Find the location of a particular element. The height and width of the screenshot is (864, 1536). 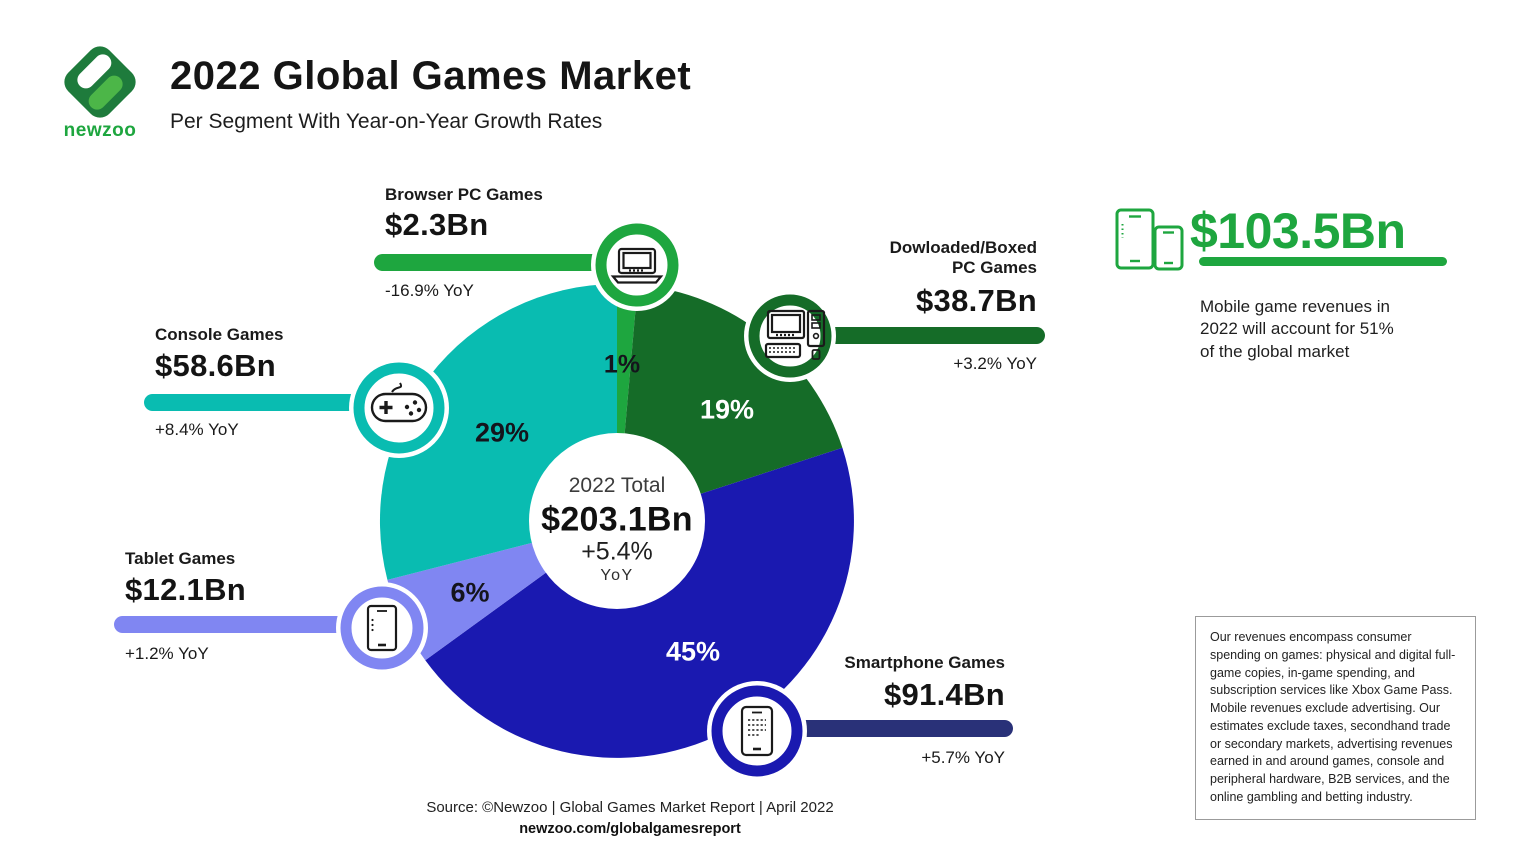

share-label-smartphone: 45% is located at coordinates (693, 651).